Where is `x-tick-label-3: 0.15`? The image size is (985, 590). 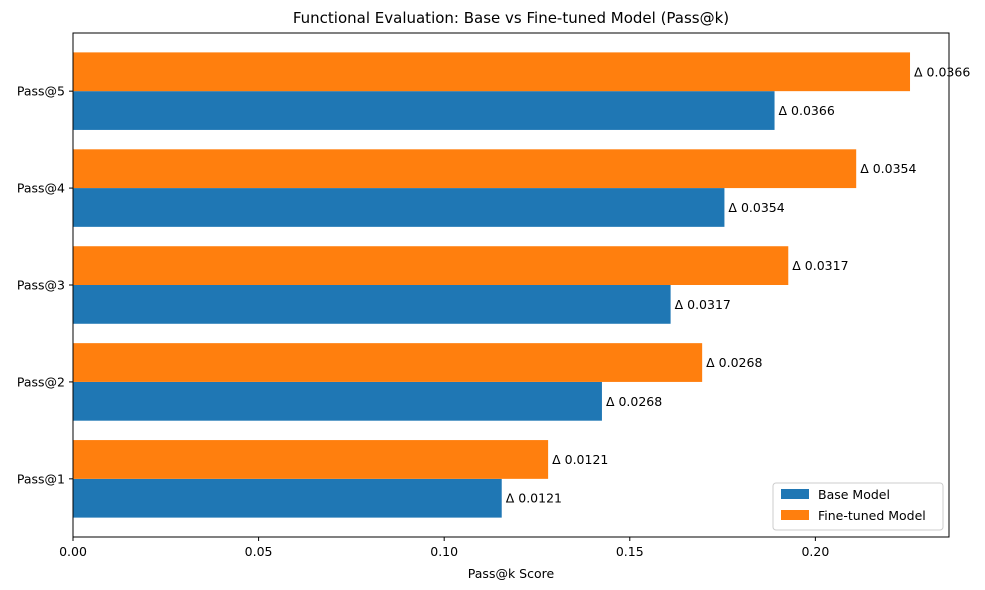 x-tick-label-3: 0.15 is located at coordinates (630, 551).